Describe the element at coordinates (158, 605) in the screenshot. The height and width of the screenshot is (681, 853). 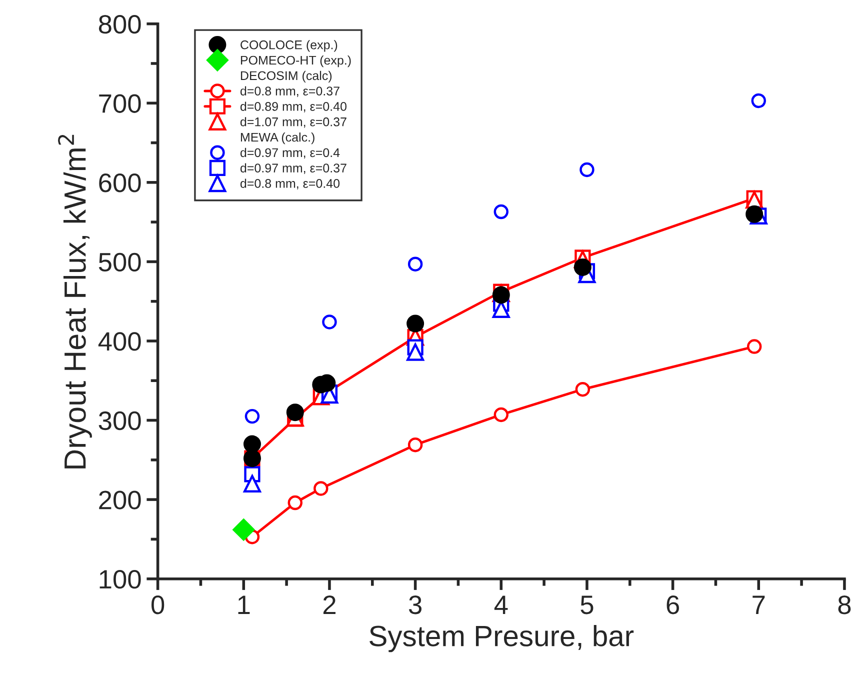
I see `x-tick-label: 0` at that location.